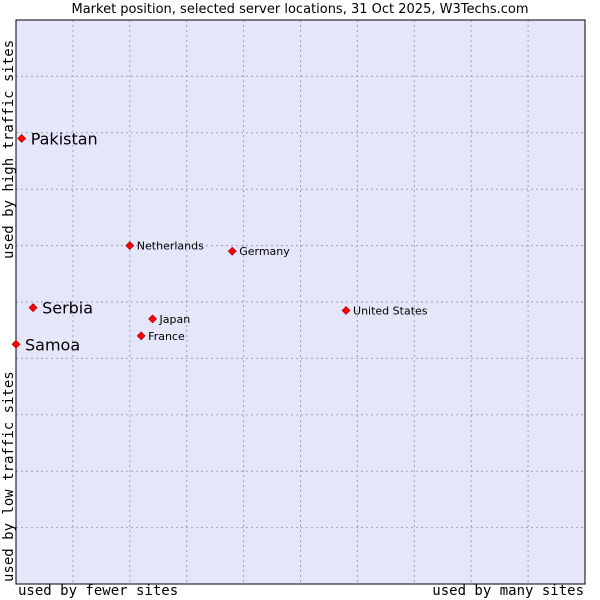 This screenshot has height=600, width=600. Describe the element at coordinates (175, 319) in the screenshot. I see `data-label: Japan` at that location.